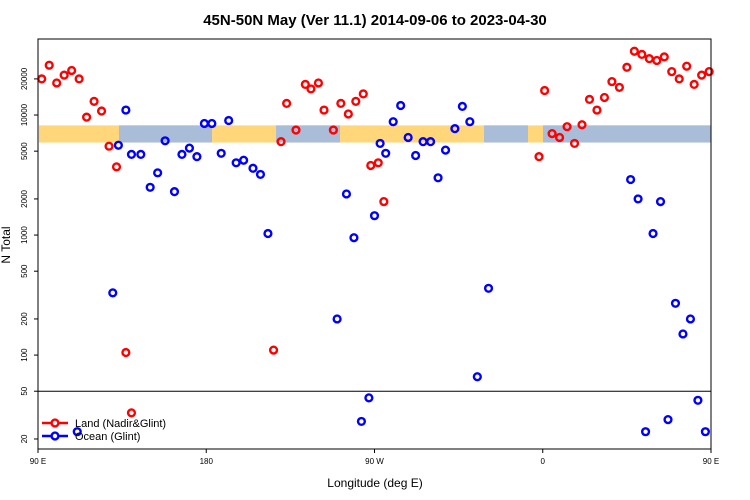  Describe the element at coordinates (24, 151) in the screenshot. I see `y-tick-label: 5000` at that location.